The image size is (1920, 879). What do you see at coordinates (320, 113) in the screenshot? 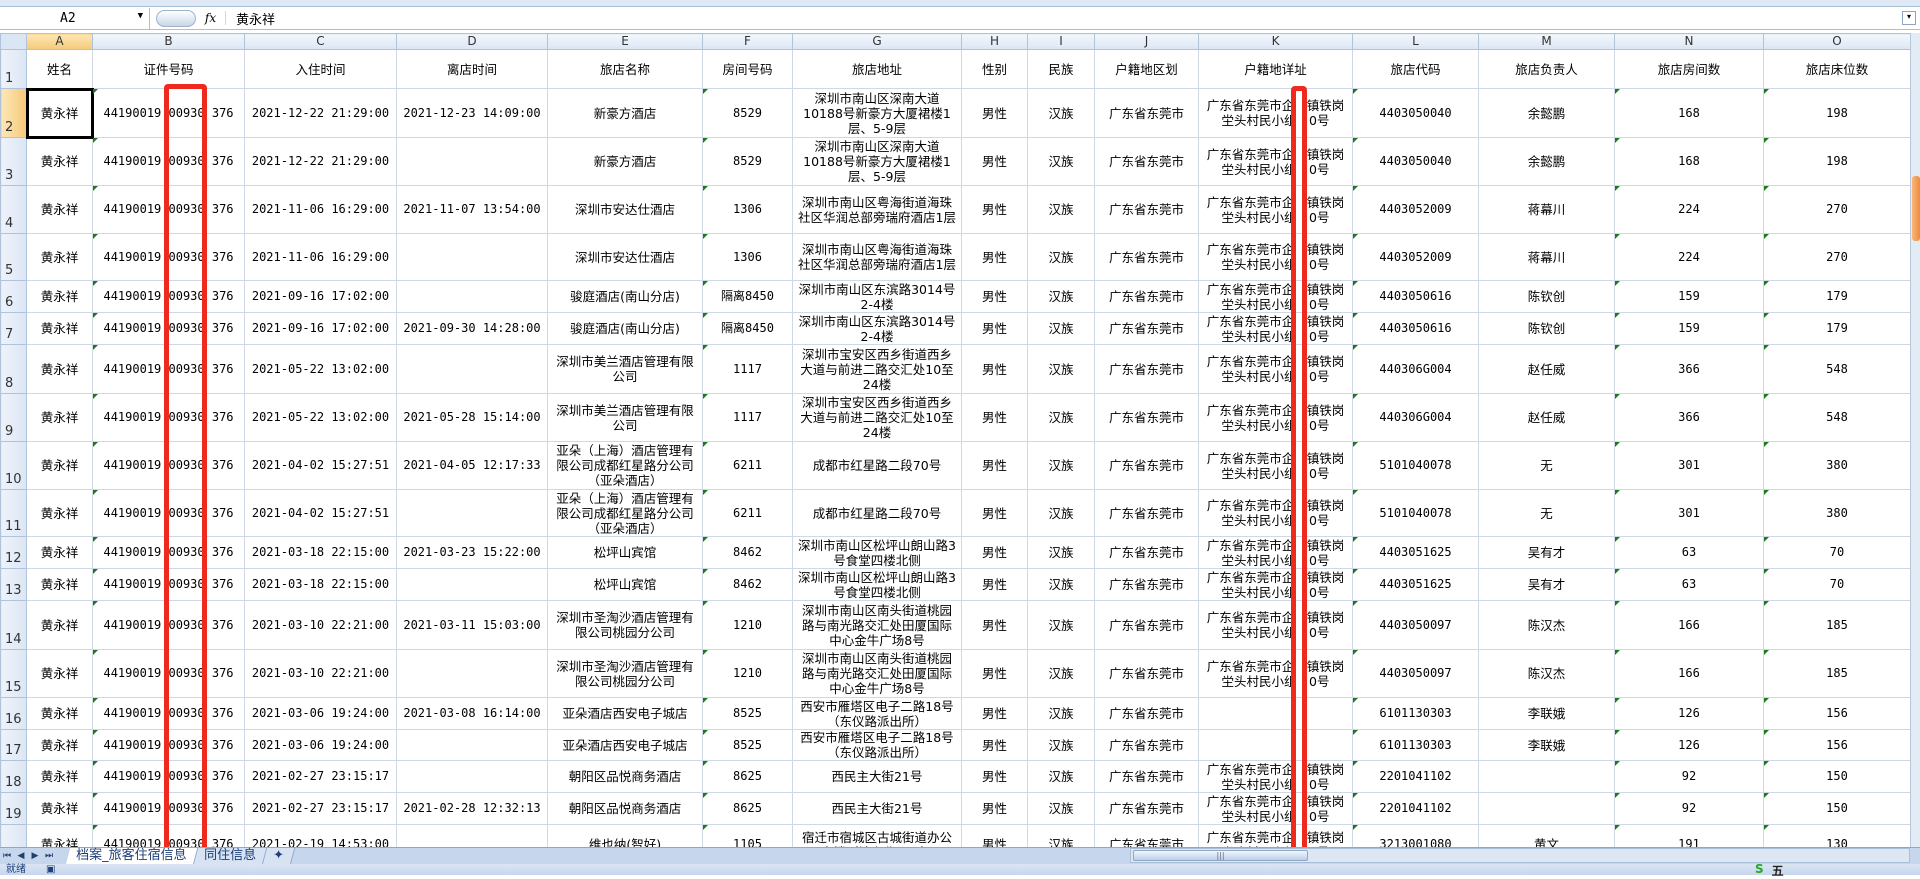
I see `cell-C2: 2021-12-22 21:29:00` at bounding box center [320, 113].